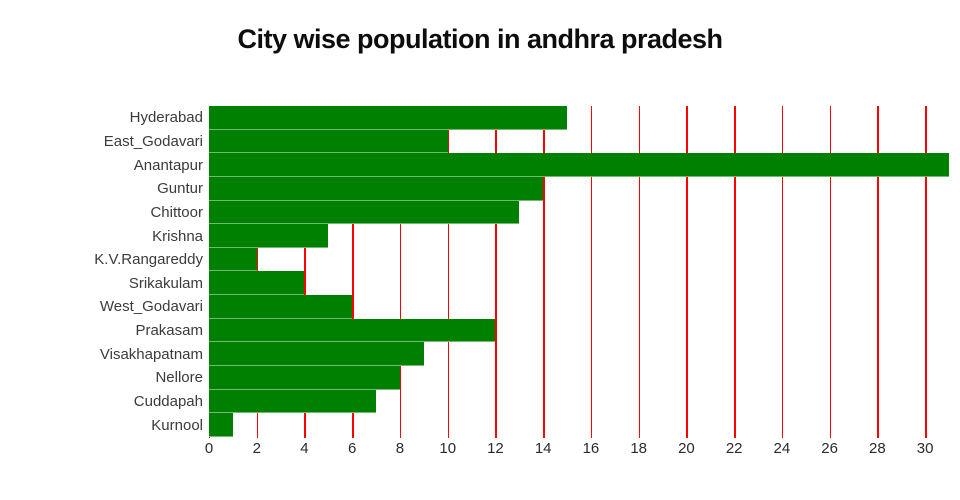  What do you see at coordinates (148, 260) in the screenshot?
I see `y-tick-label: K.V.Rangareddy` at bounding box center [148, 260].